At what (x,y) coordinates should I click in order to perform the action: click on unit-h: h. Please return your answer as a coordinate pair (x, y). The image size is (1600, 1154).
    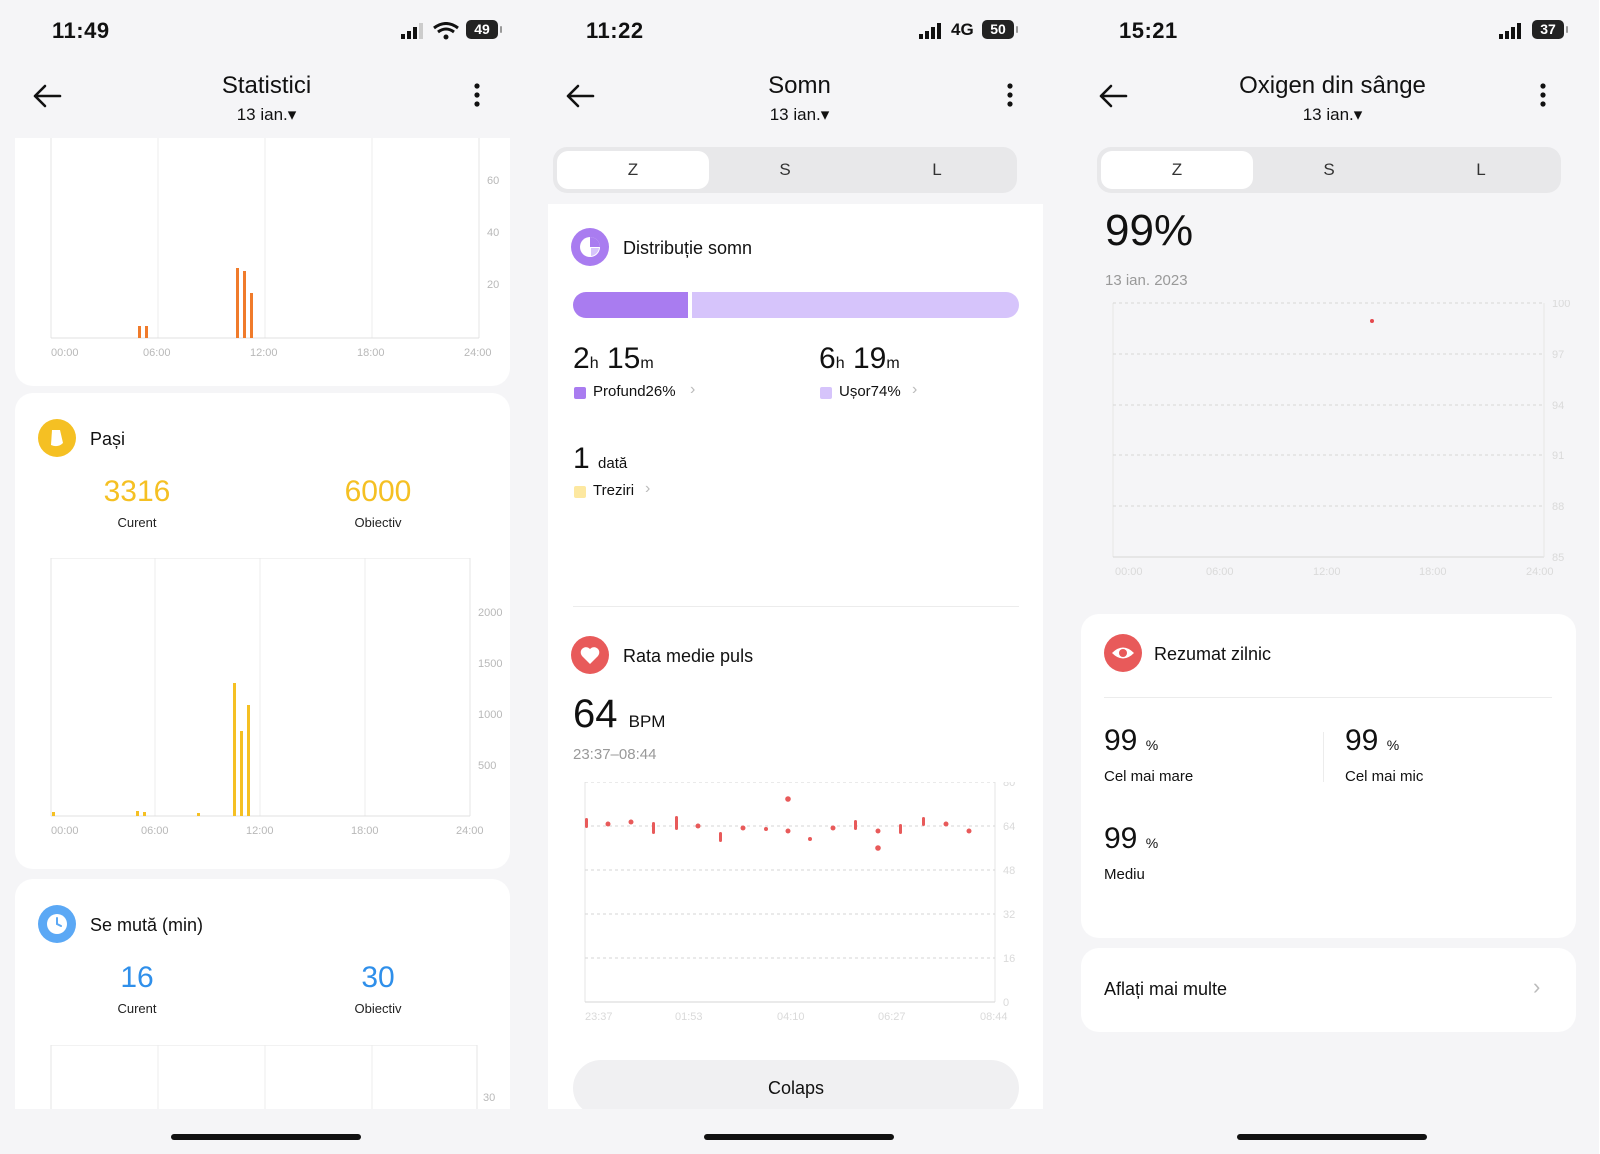
    Looking at the image, I should click on (594, 363).